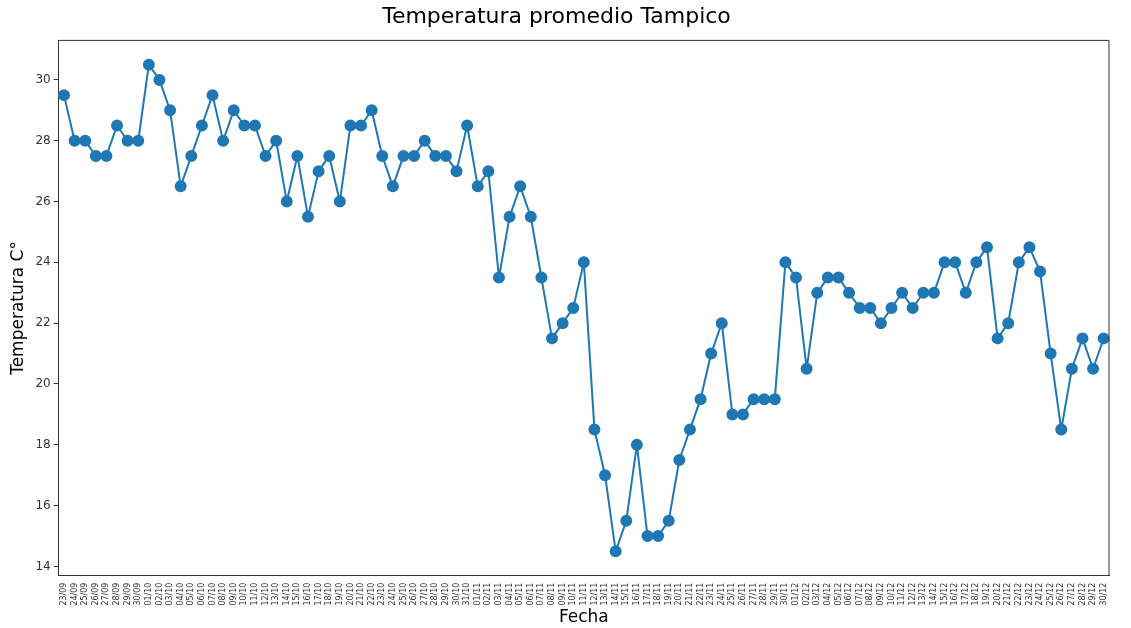 The width and height of the screenshot is (1131, 628). I want to click on x-tick-label: 30/11, so click(785, 594).